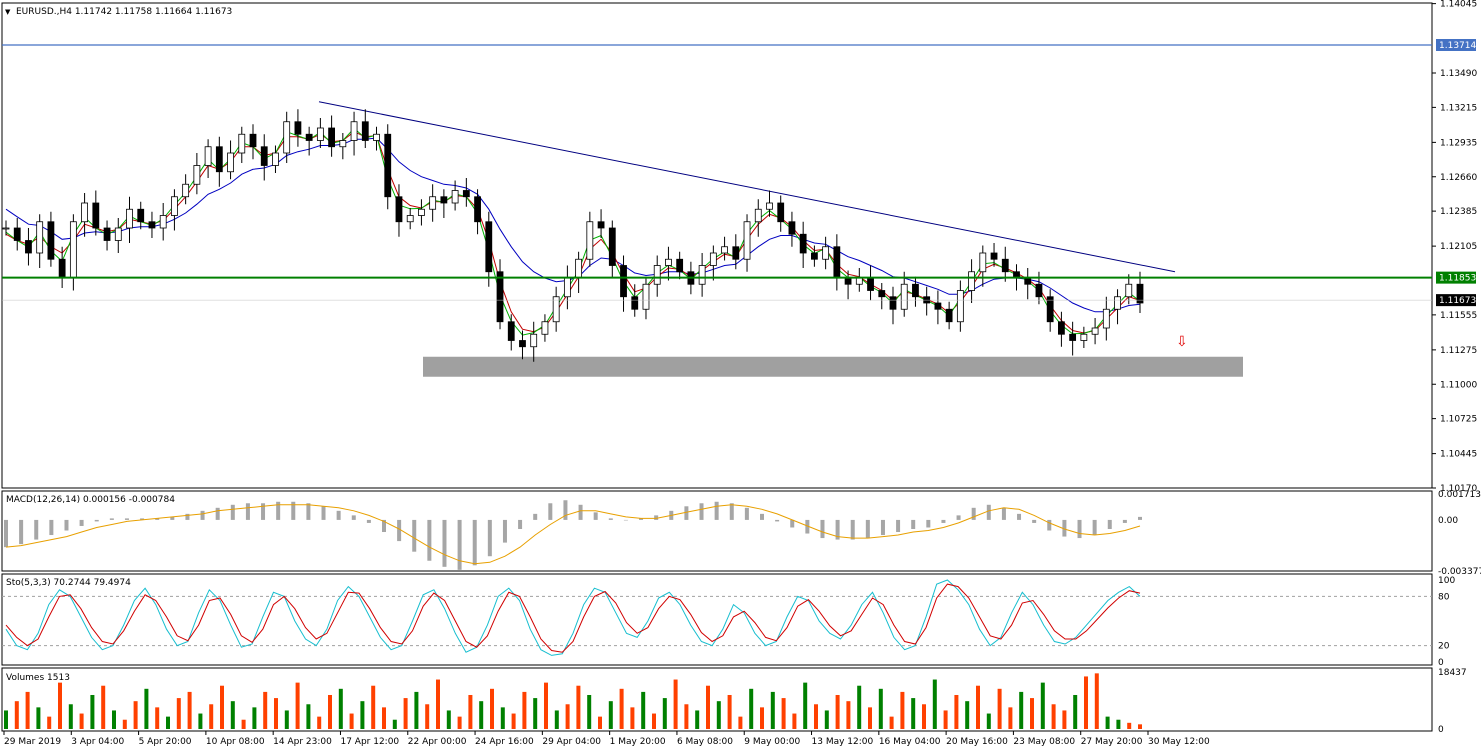 This screenshot has width=1481, height=751. I want to click on time-tick-label: 13 May 12:00, so click(843, 742).